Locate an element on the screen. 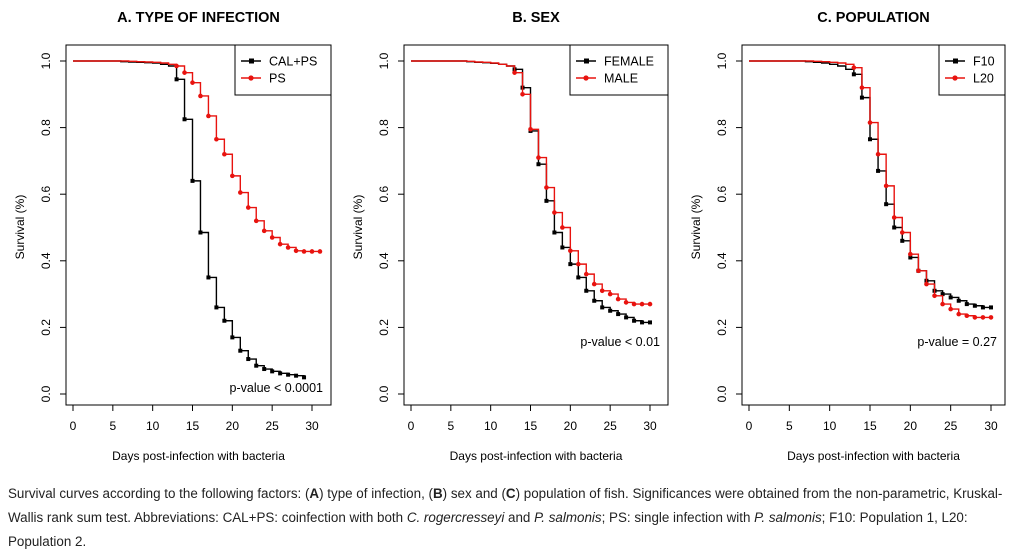 This screenshot has width=1021, height=556. caption-part: C is located at coordinates (510, 493).